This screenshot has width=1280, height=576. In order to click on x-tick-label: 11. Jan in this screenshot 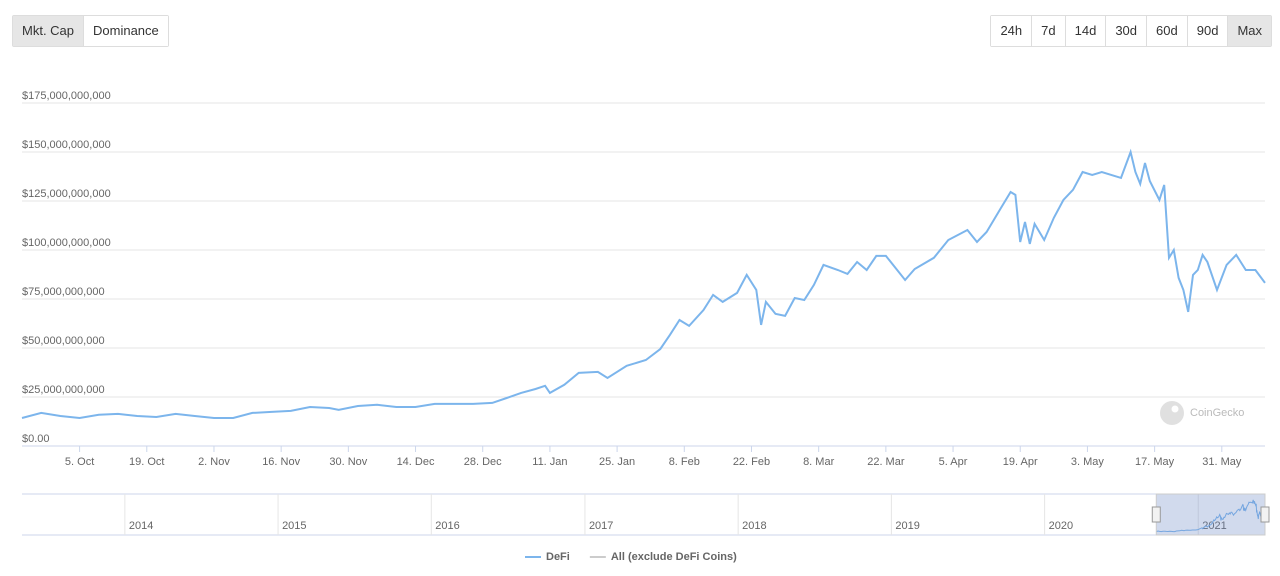, I will do `click(549, 462)`.